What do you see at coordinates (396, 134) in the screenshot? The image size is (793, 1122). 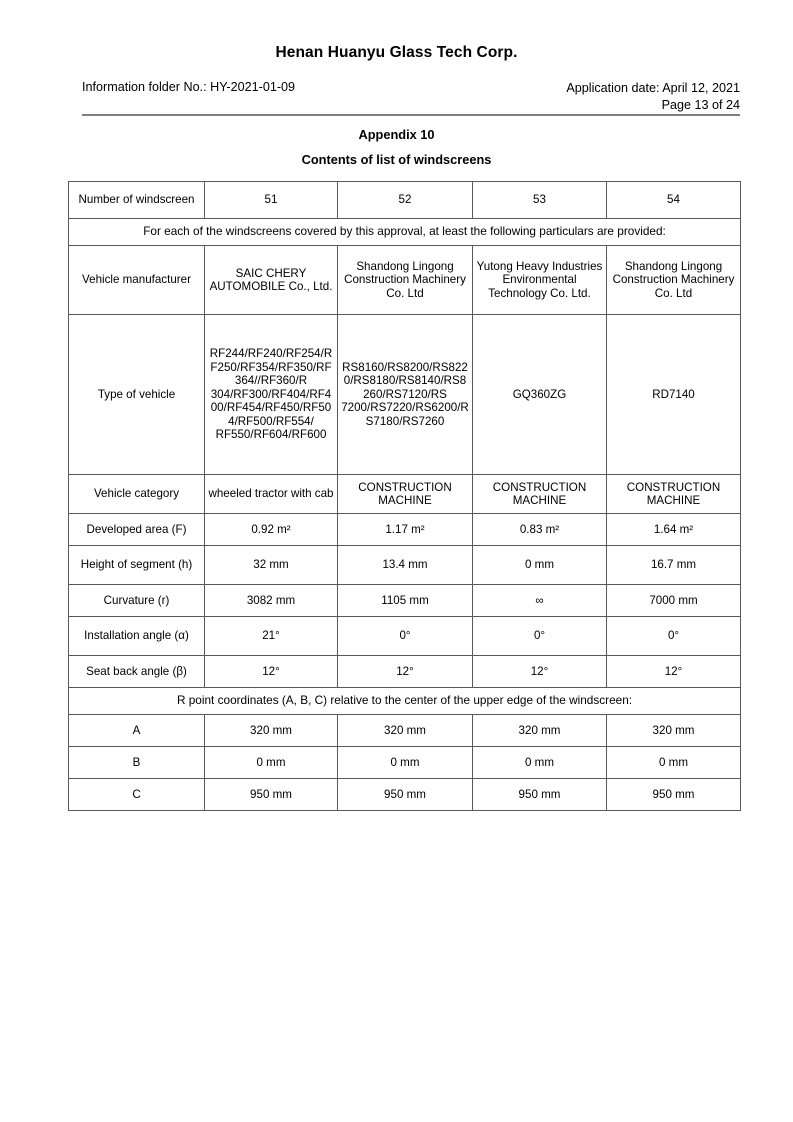 I see `appendix-title: Appendix 10` at bounding box center [396, 134].